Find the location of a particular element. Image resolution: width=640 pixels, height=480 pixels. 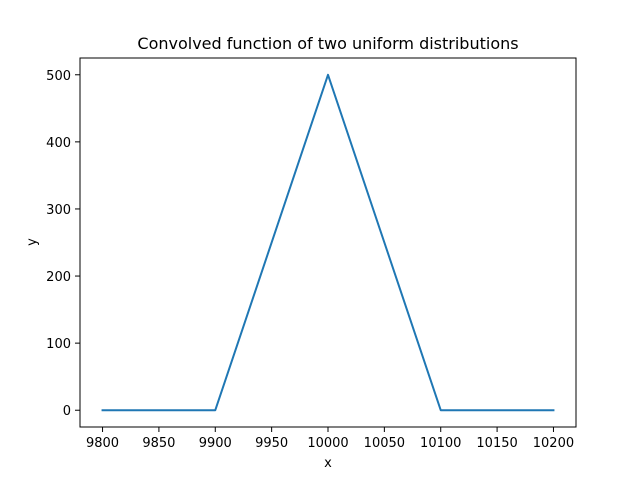

x-tick-label: 10150 is located at coordinates (496, 443).